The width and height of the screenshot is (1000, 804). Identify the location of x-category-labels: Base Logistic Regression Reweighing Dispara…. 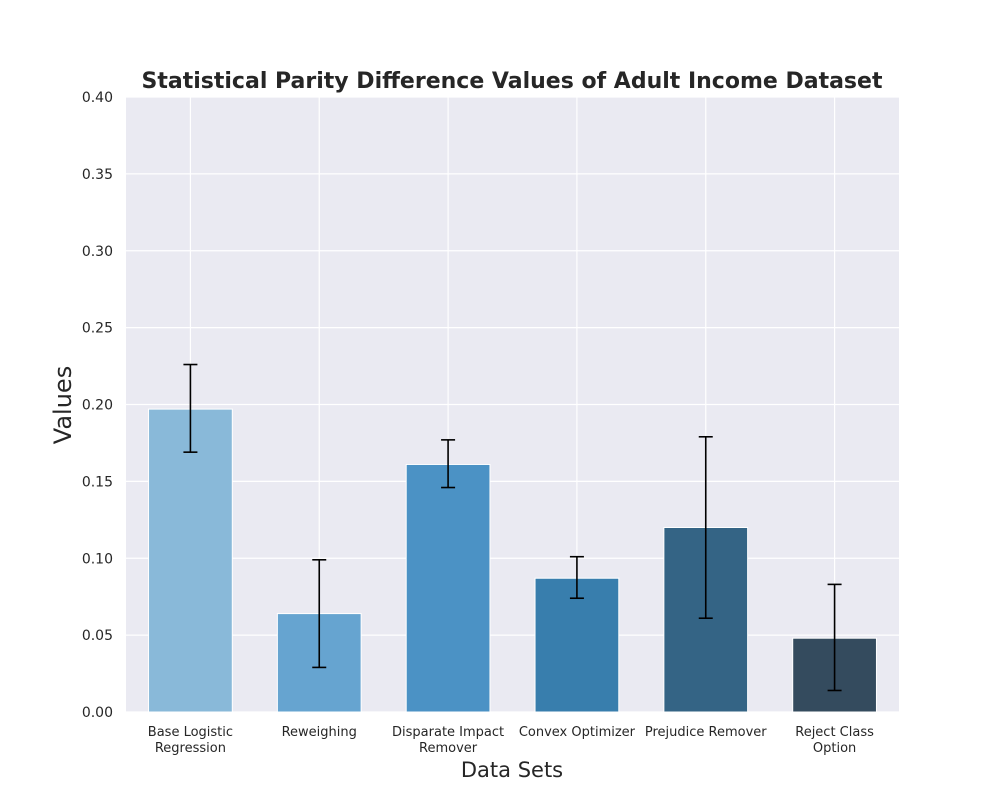
(511, 740).